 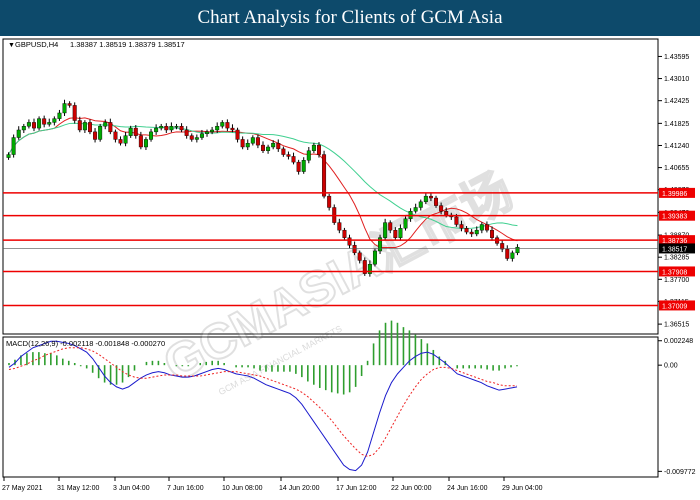 What do you see at coordinates (467, 488) in the screenshot?
I see `time-tick-label: 24 Jun 16:00` at bounding box center [467, 488].